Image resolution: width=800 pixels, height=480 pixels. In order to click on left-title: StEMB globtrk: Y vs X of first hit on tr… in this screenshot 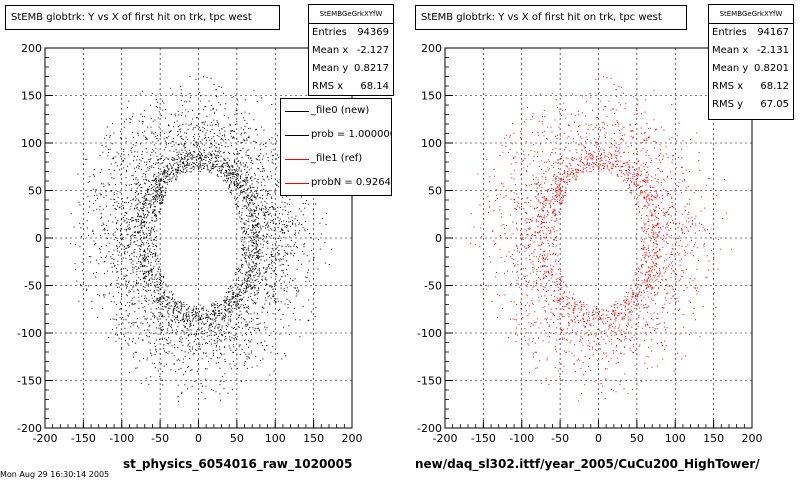, I will do `click(131, 17)`.